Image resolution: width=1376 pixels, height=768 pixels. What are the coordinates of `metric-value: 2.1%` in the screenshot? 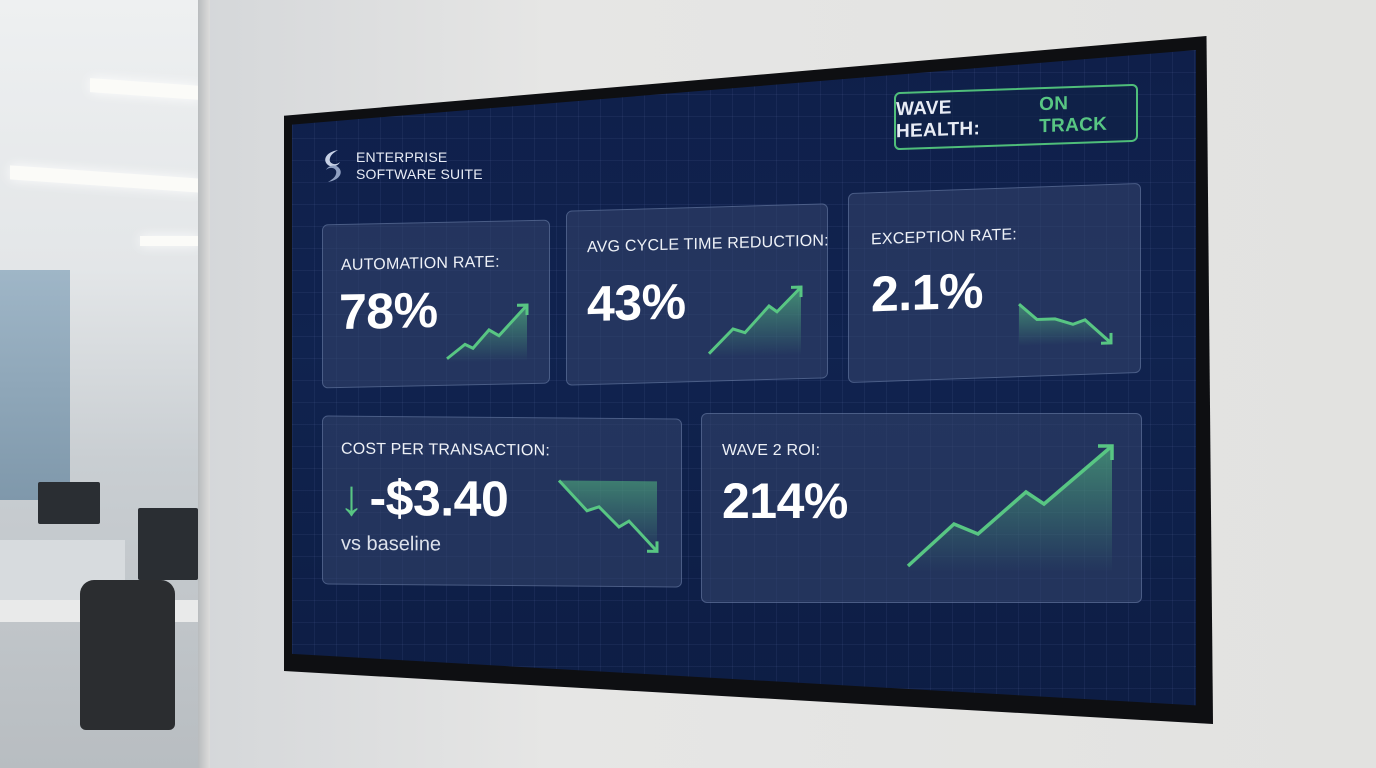 It's located at (927, 292).